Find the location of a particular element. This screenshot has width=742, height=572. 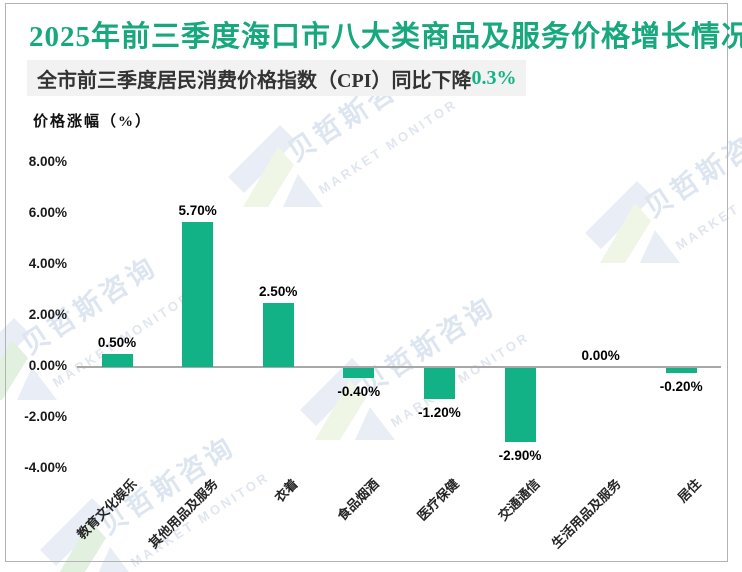

category-label: 教育文化娱乐 is located at coordinates (106, 509).